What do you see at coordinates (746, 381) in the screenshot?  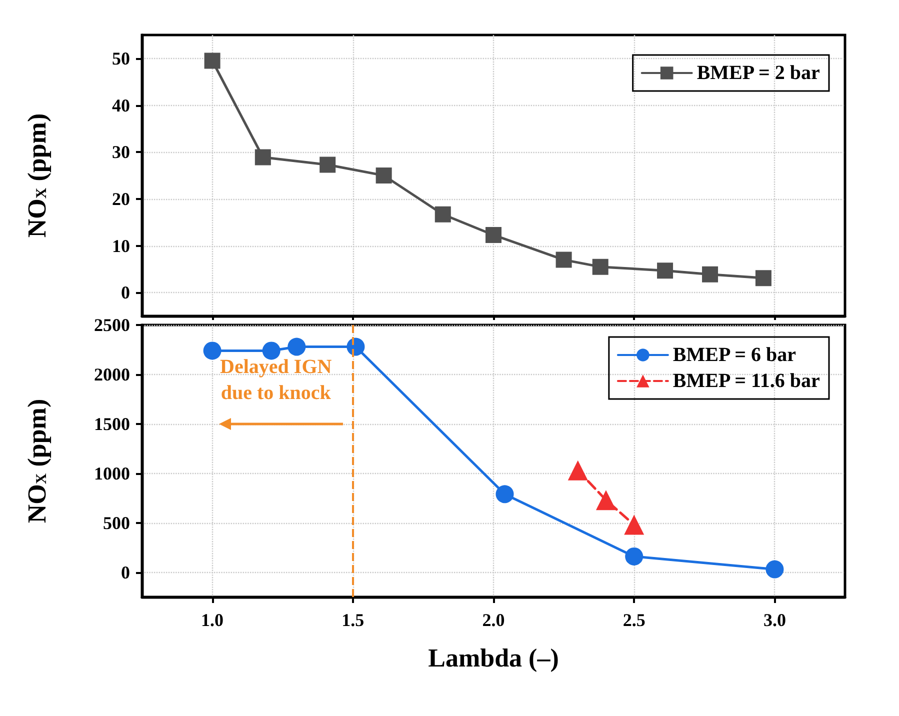 I see `legend-label: BMEP = 11.6 bar` at bounding box center [746, 381].